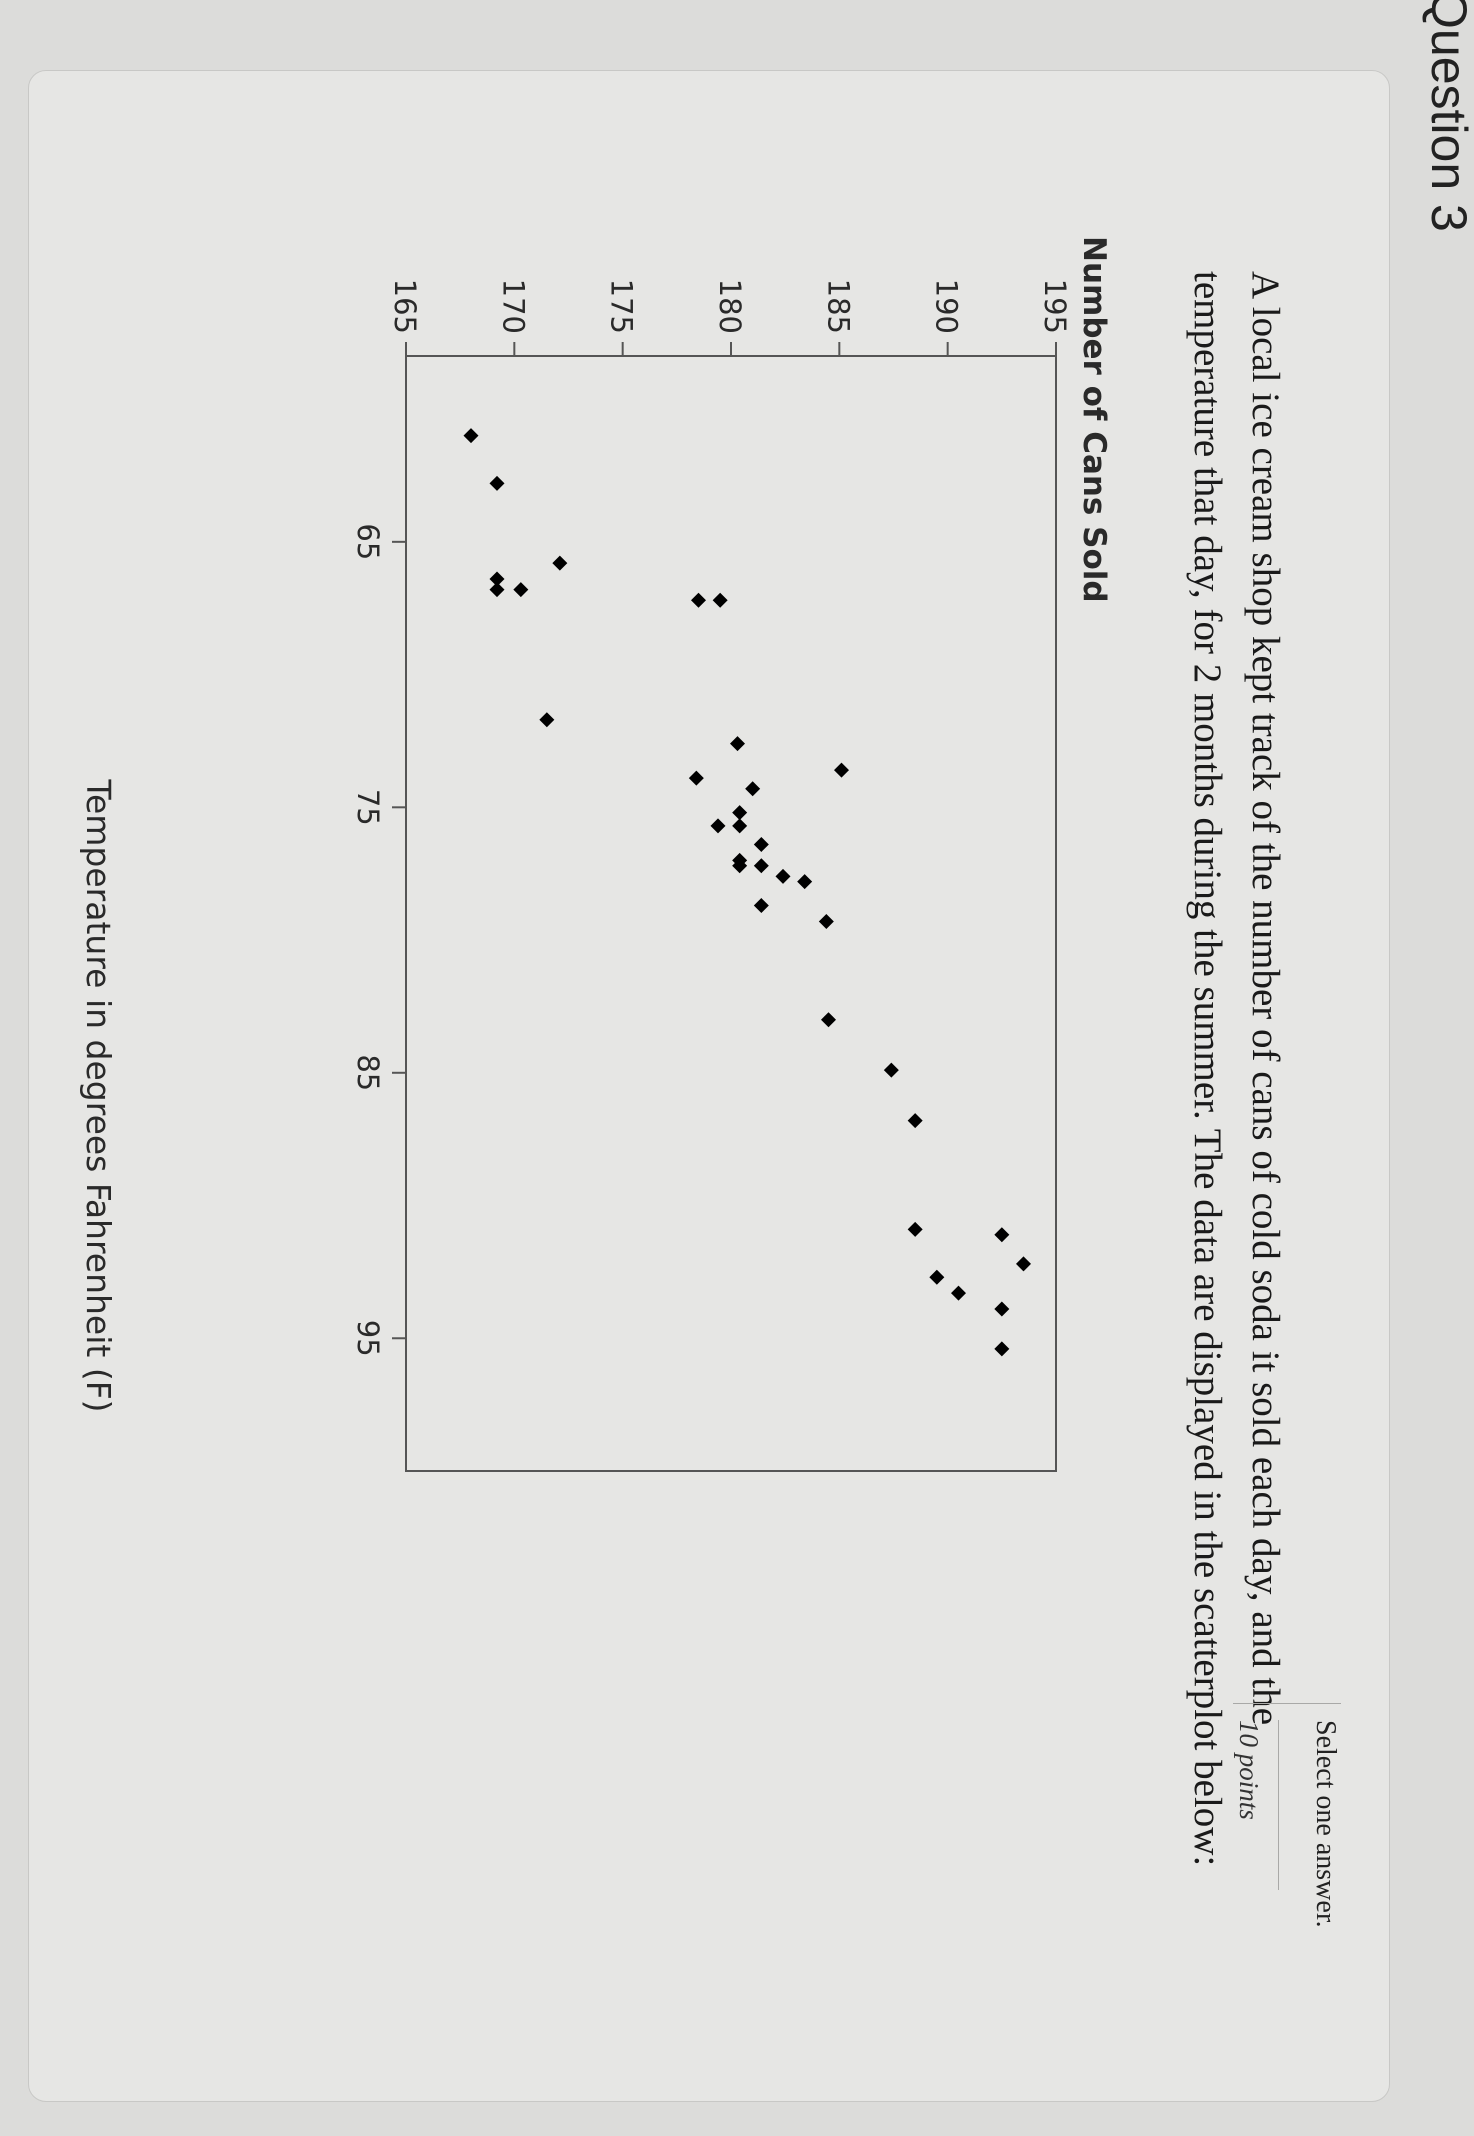 Image resolution: width=1474 pixels, height=2136 pixels. What do you see at coordinates (368, 1072) in the screenshot?
I see `x-tick-label: 85` at bounding box center [368, 1072].